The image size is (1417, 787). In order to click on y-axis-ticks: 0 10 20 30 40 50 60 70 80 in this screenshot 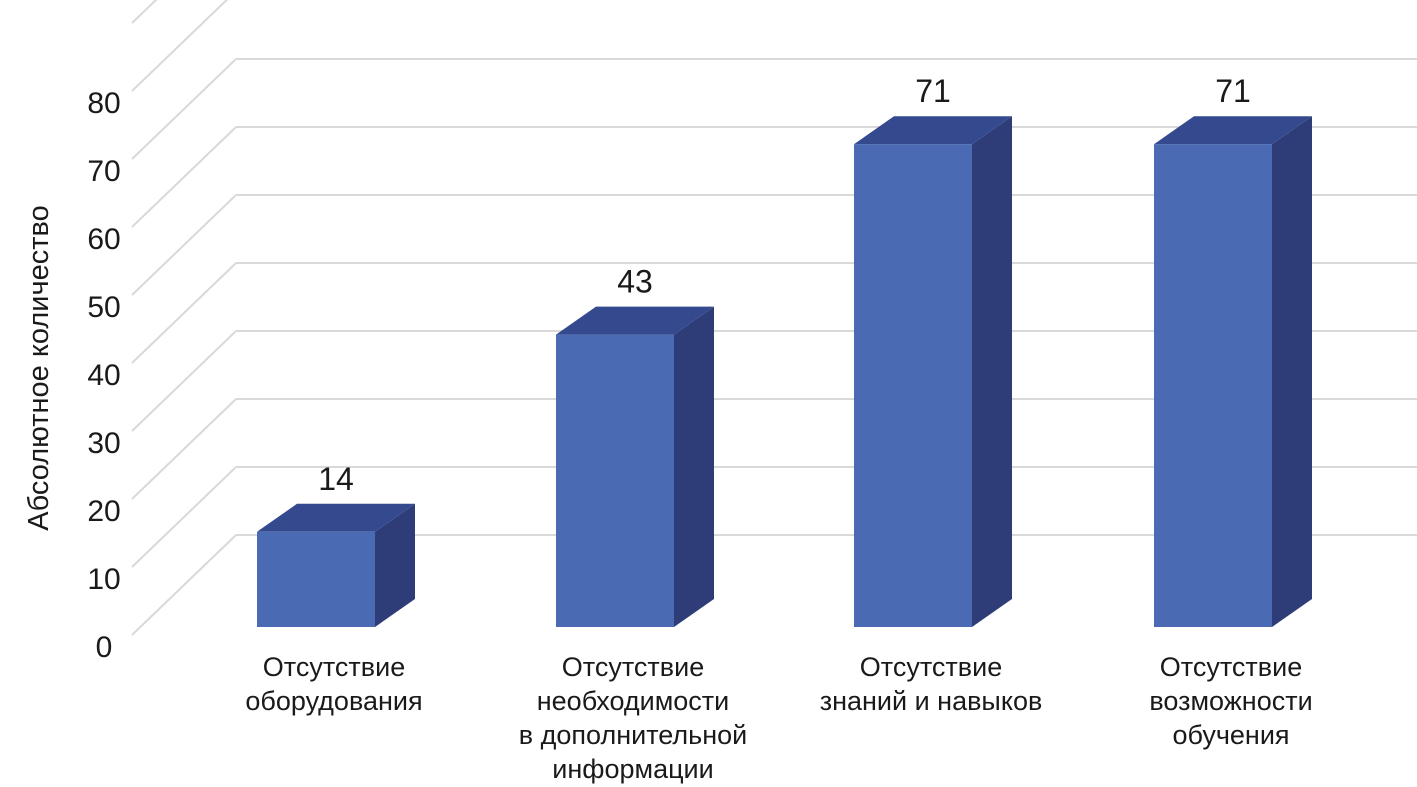, I will do `click(103, 375)`.